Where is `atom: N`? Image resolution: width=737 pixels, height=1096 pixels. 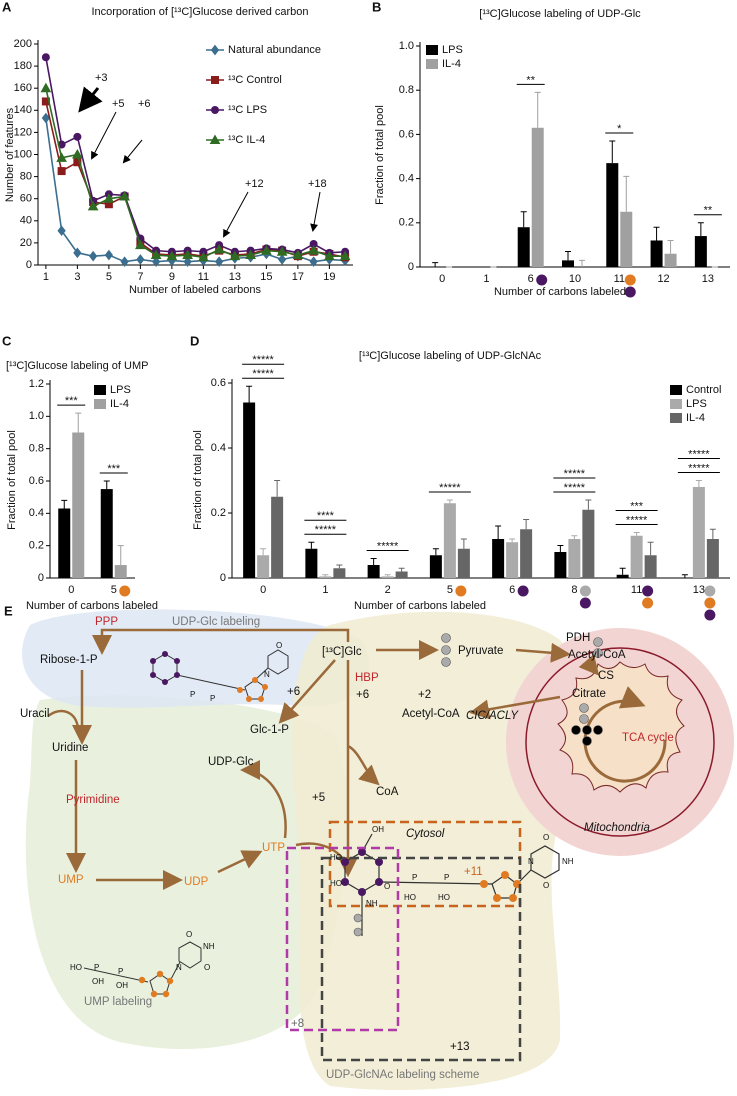
atom: N is located at coordinates (267, 674).